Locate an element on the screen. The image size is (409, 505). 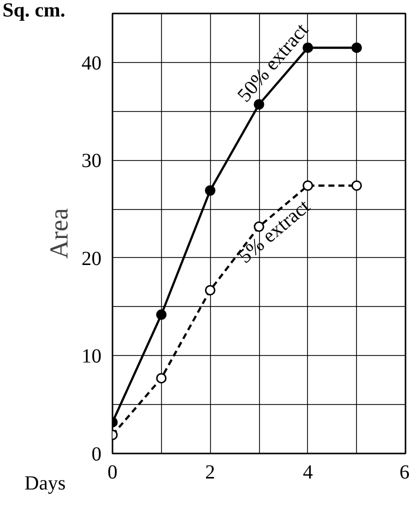
text: Sq. cm. is located at coordinates (34, 11).